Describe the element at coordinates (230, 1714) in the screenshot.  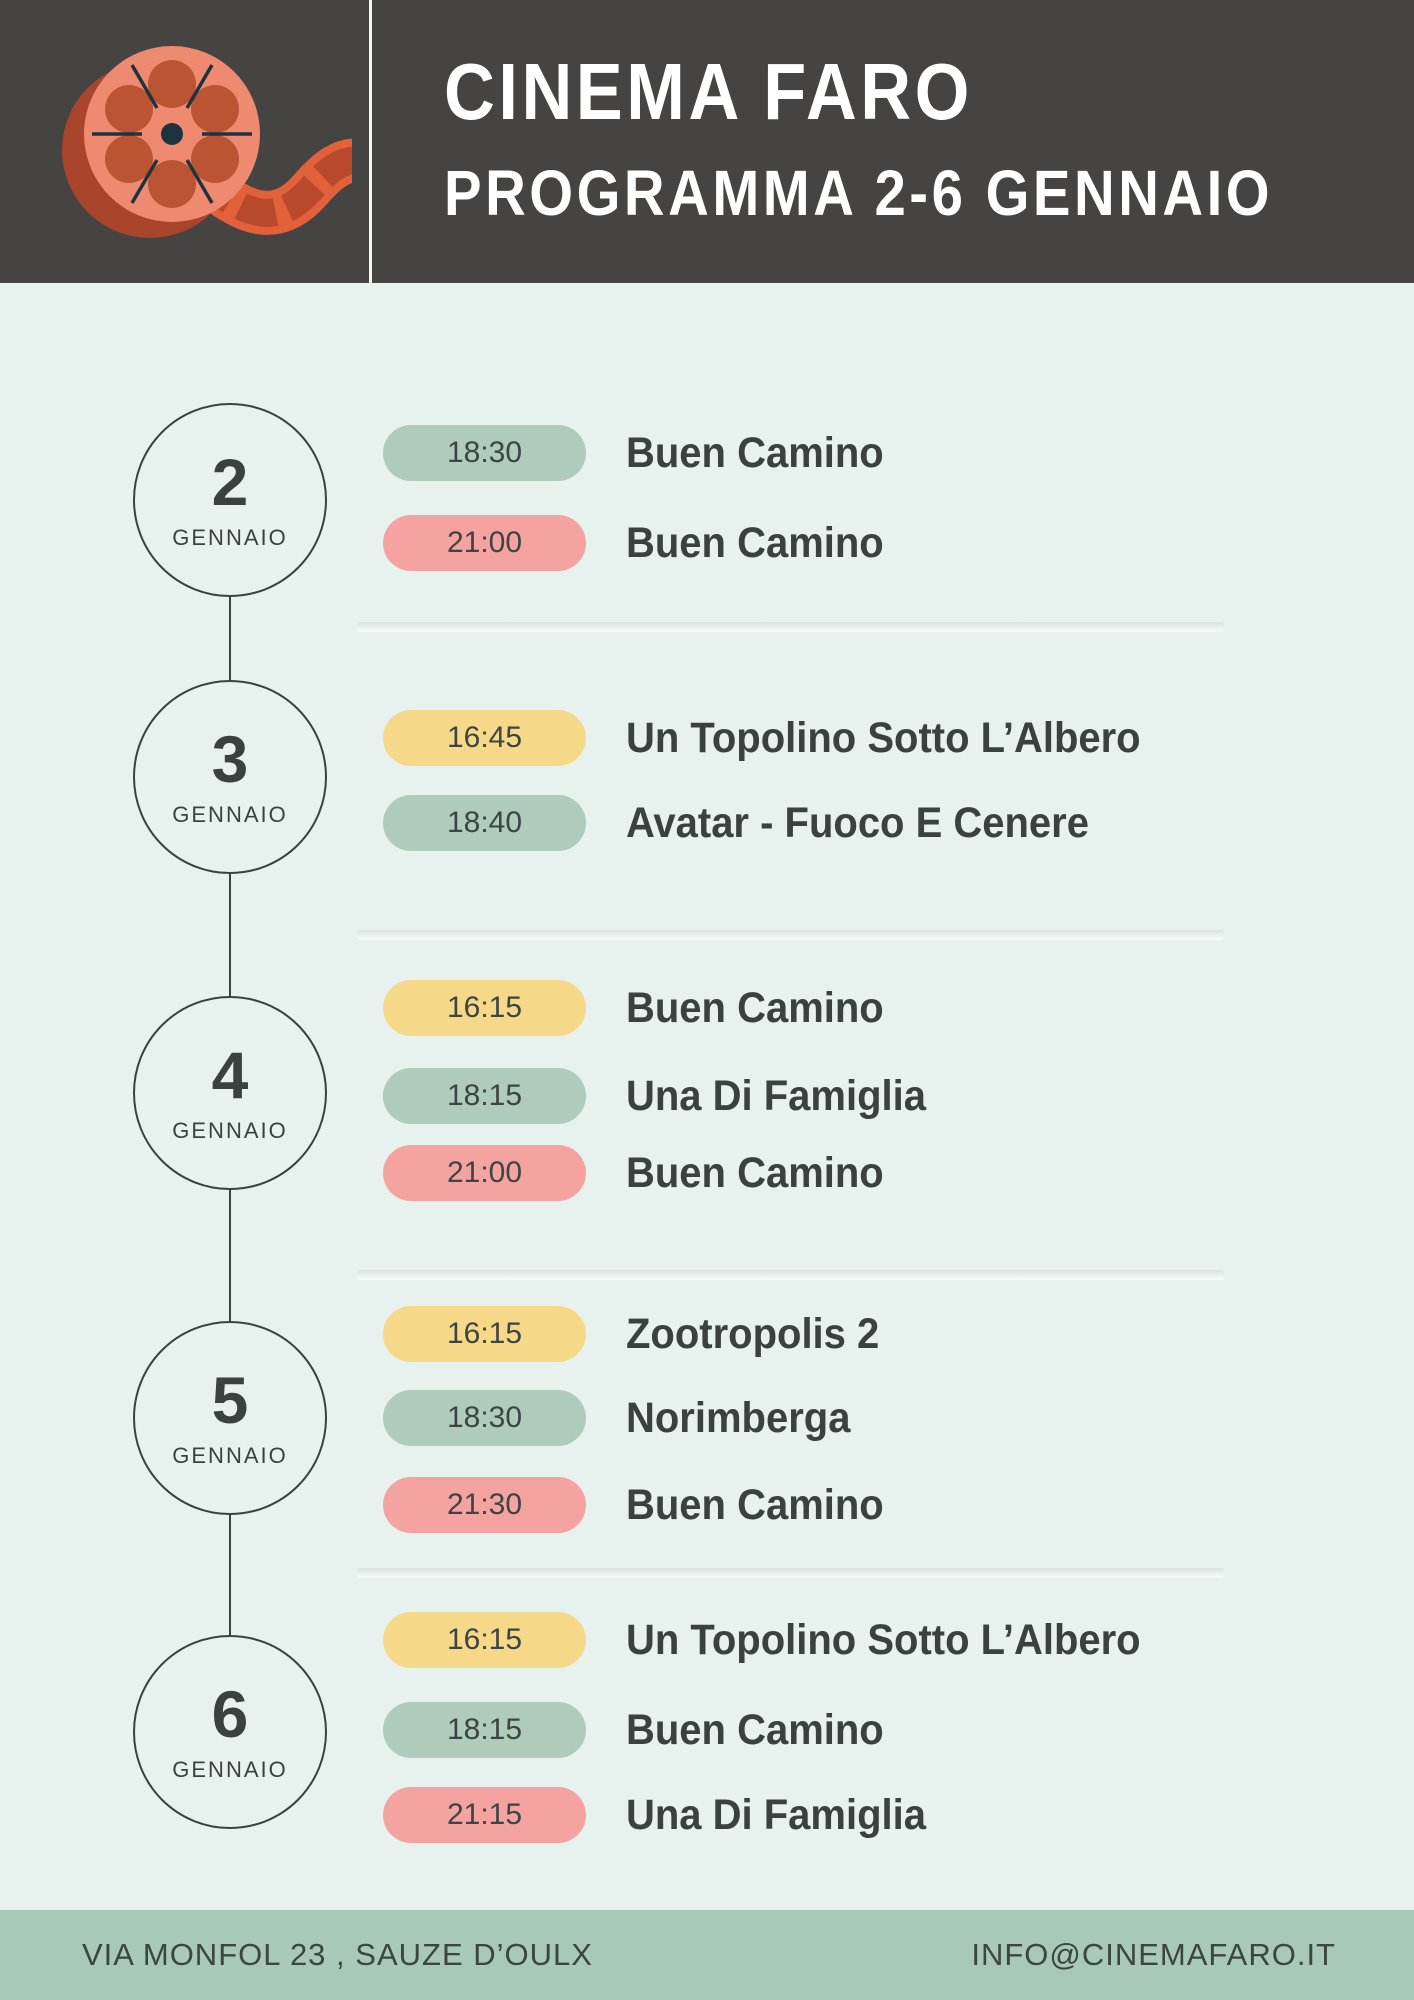
I see `day-number: 6` at that location.